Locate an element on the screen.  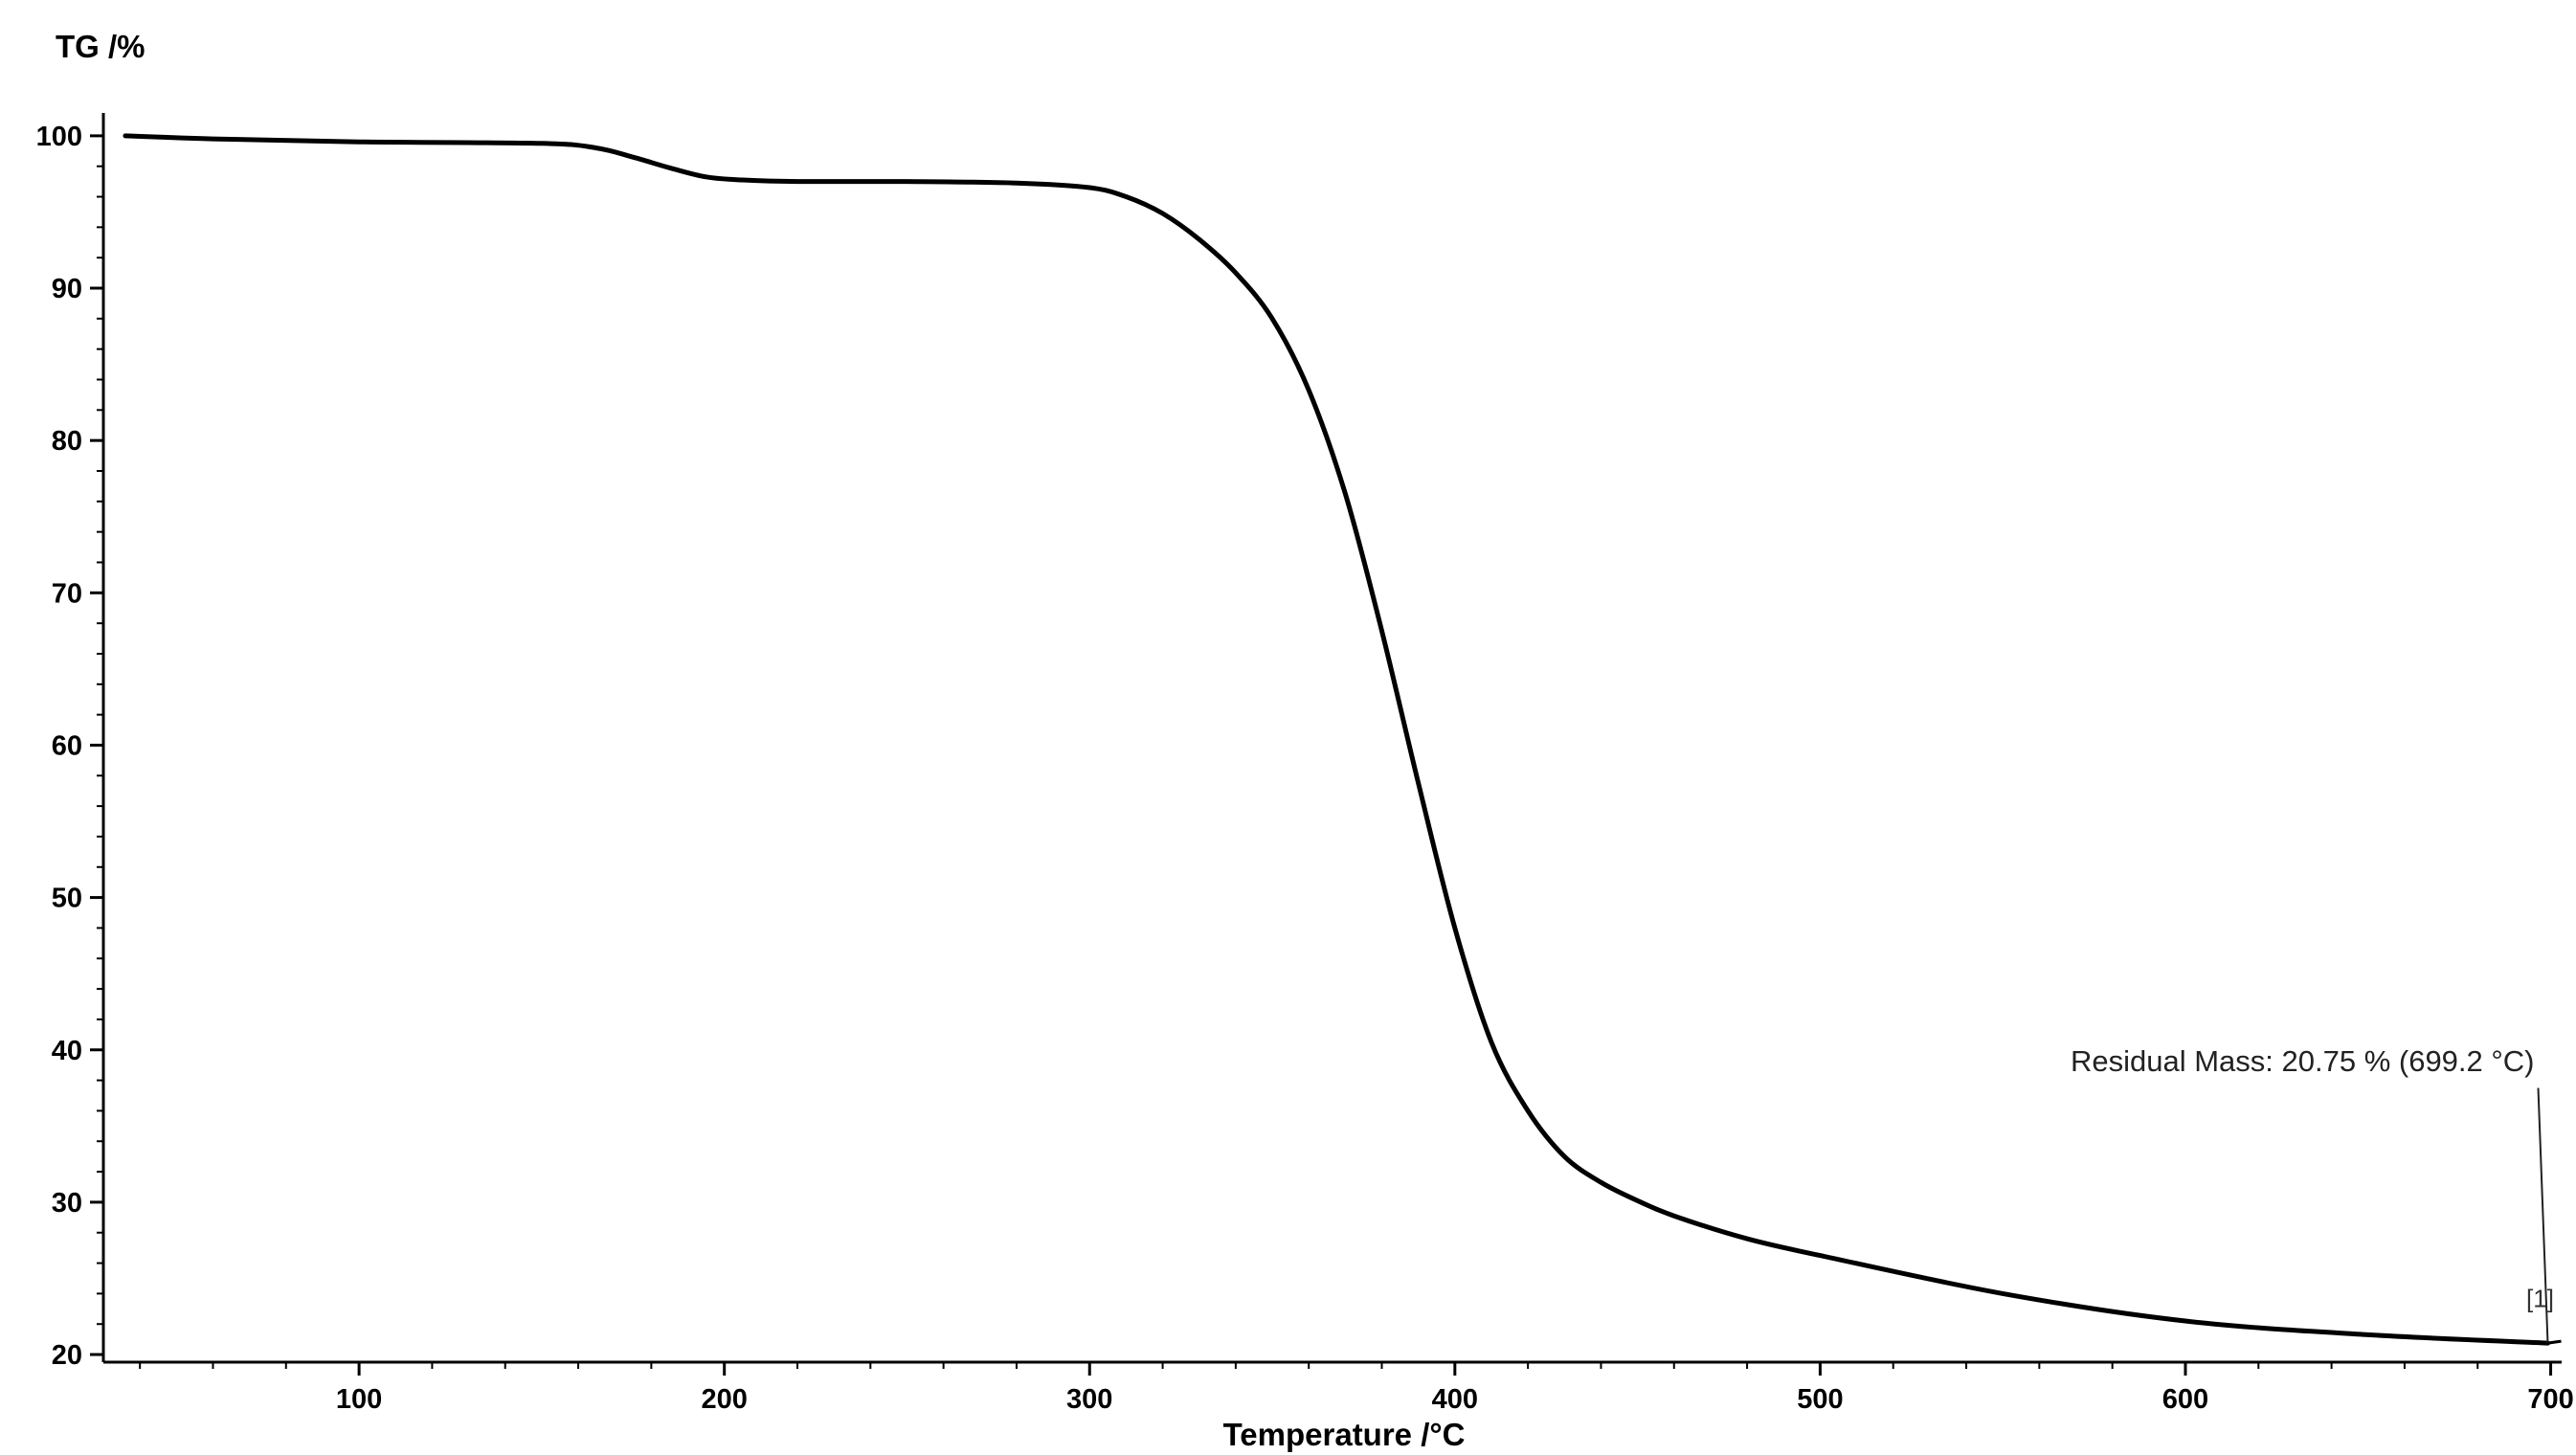
y-tick-label: 20 is located at coordinates (67, 1356).